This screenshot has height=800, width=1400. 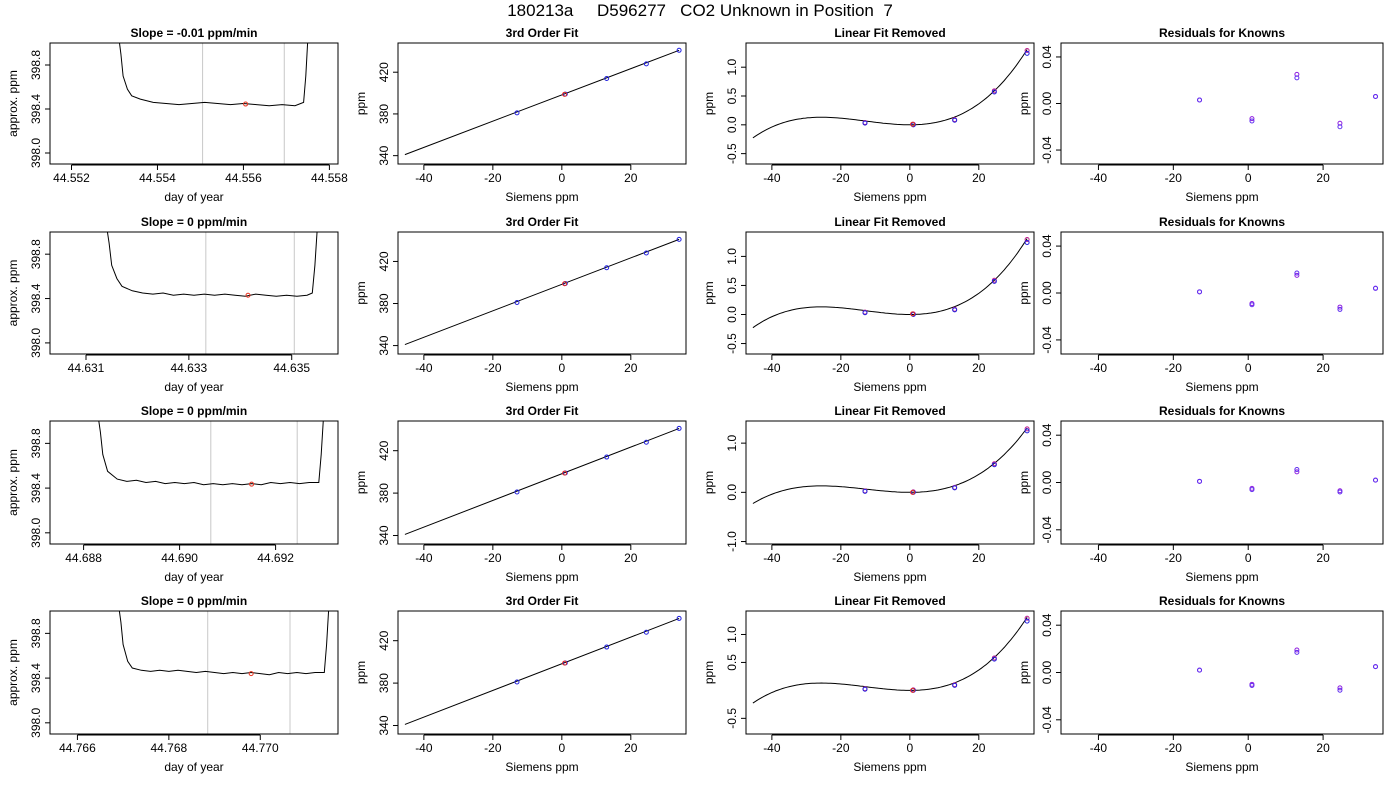 What do you see at coordinates (86, 368) in the screenshot?
I see `x-tick-label: 44.631` at bounding box center [86, 368].